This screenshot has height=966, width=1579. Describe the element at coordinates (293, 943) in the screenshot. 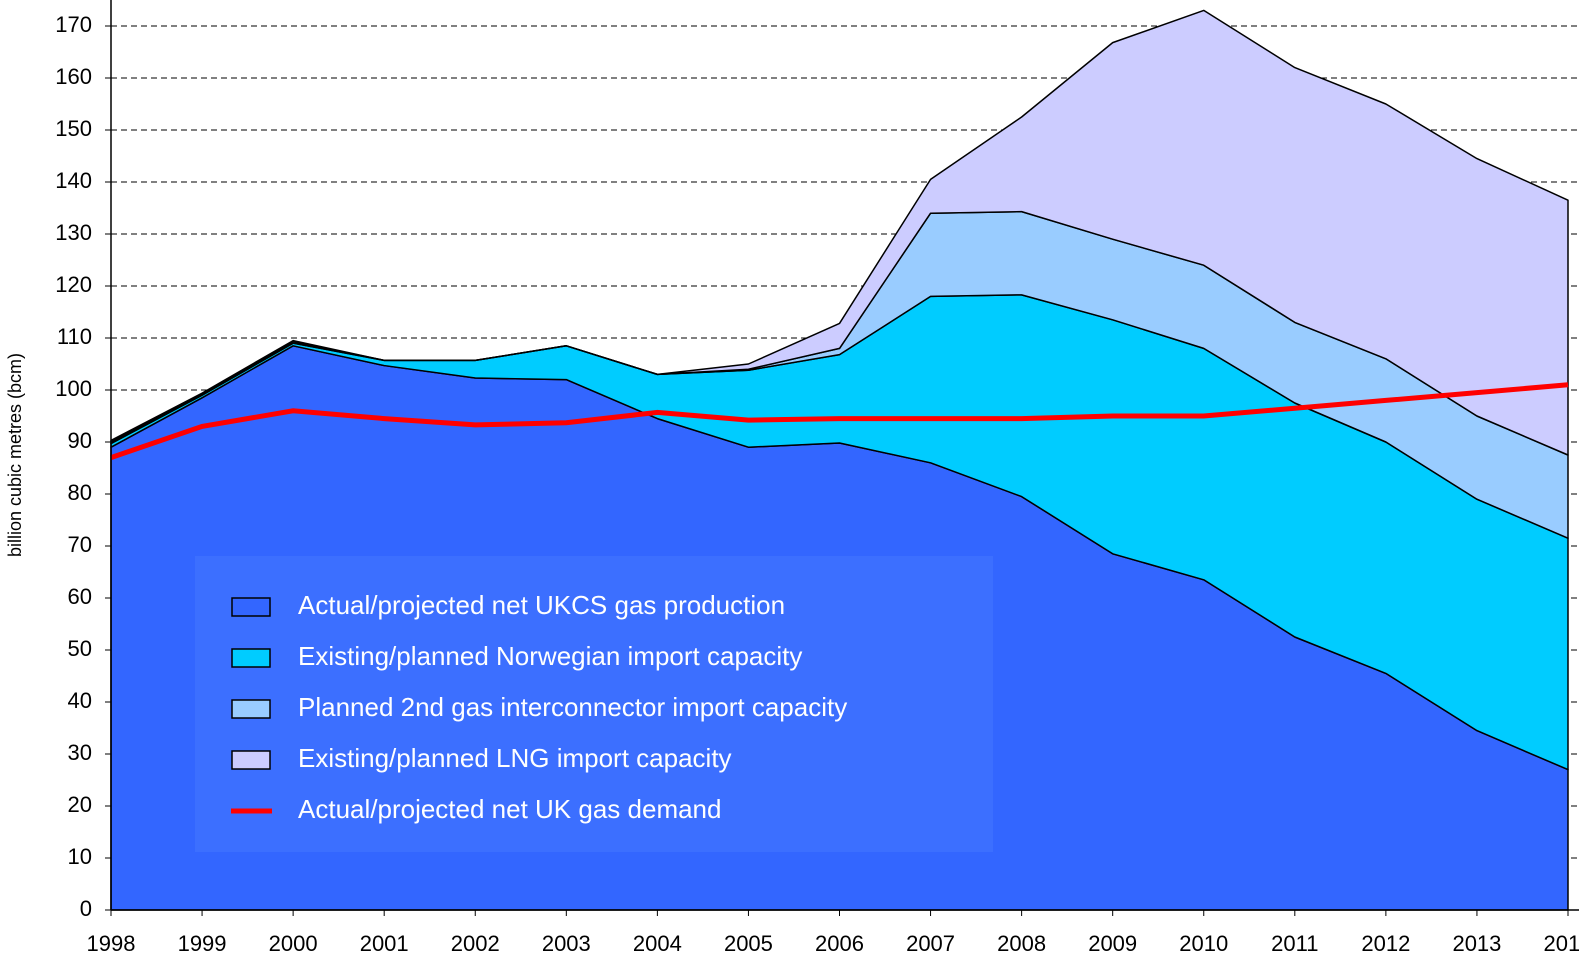

I see `x-tick-label: 2000` at that location.